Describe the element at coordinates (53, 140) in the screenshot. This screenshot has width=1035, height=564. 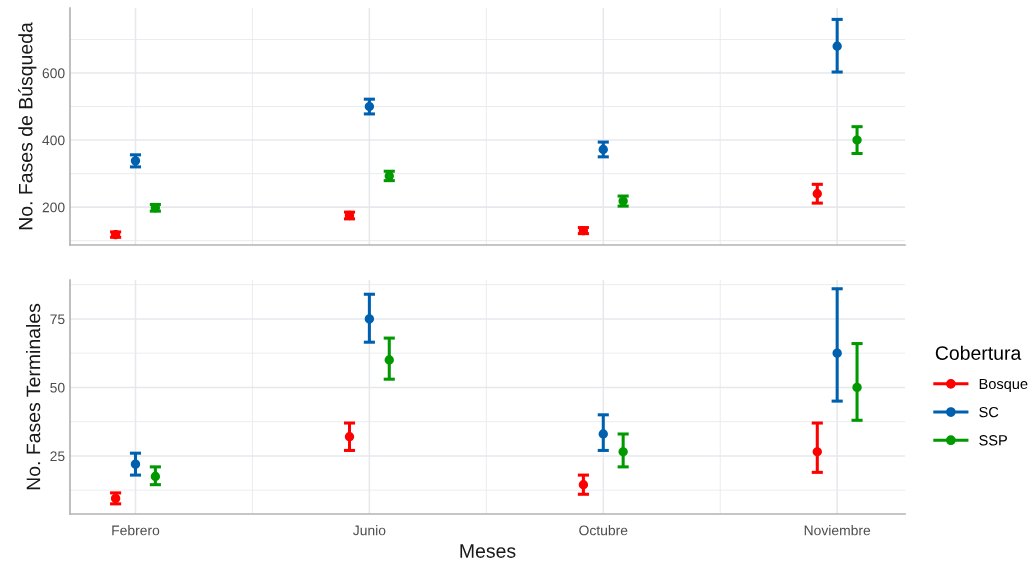
I see `y-tick-label: 400` at that location.